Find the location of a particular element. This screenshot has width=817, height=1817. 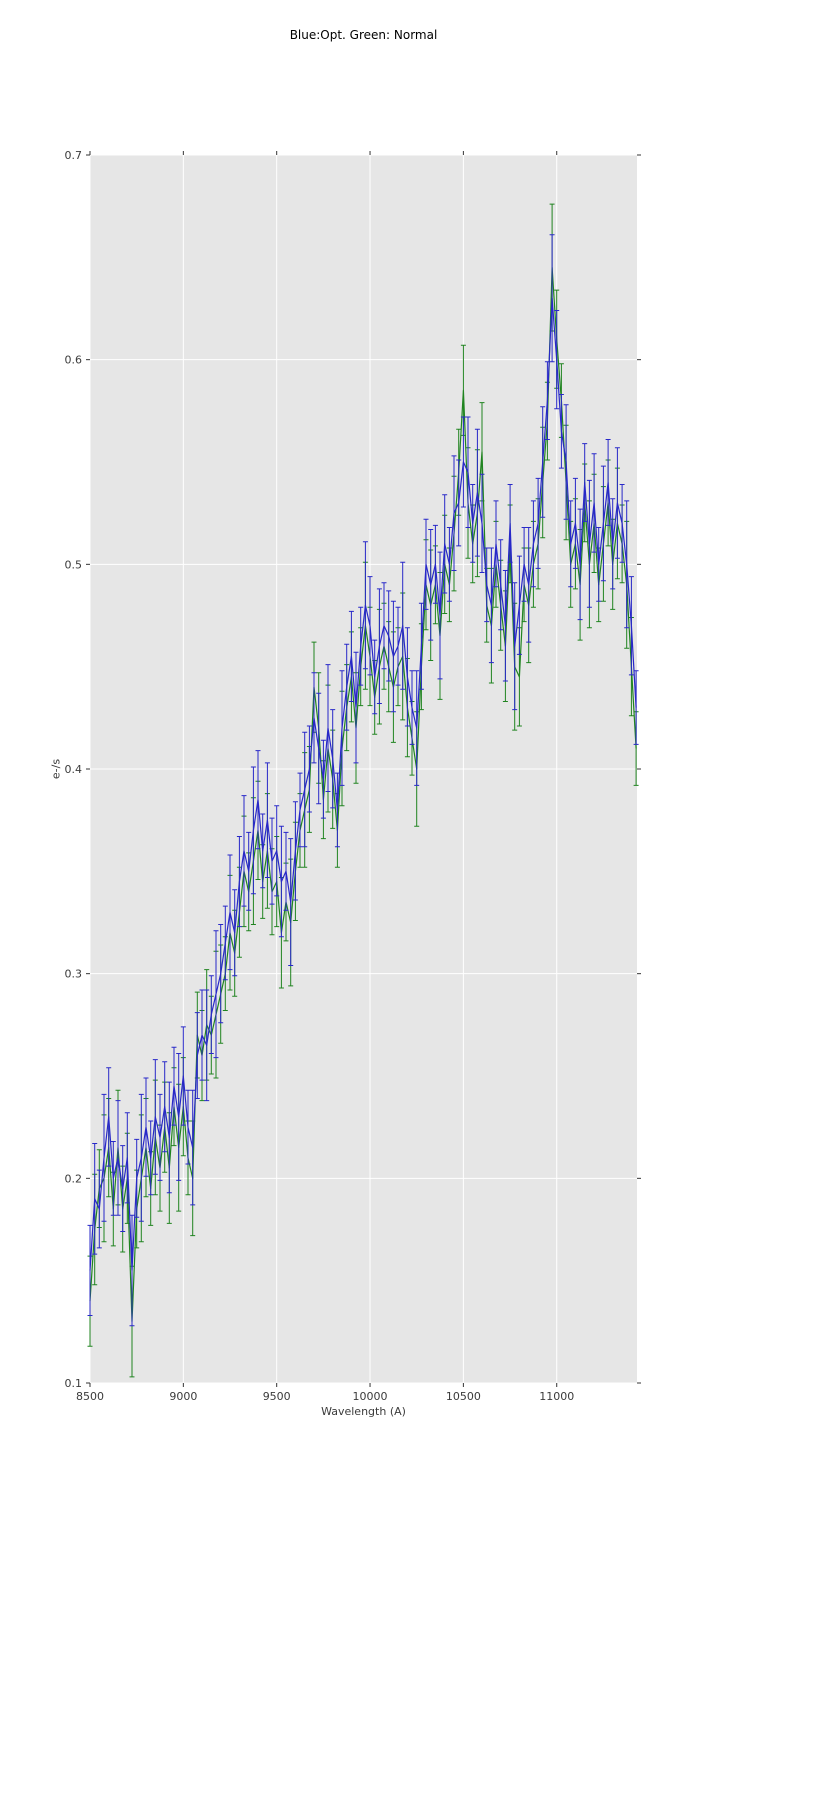

y-axis-label: e-/s is located at coordinates (56, 769).